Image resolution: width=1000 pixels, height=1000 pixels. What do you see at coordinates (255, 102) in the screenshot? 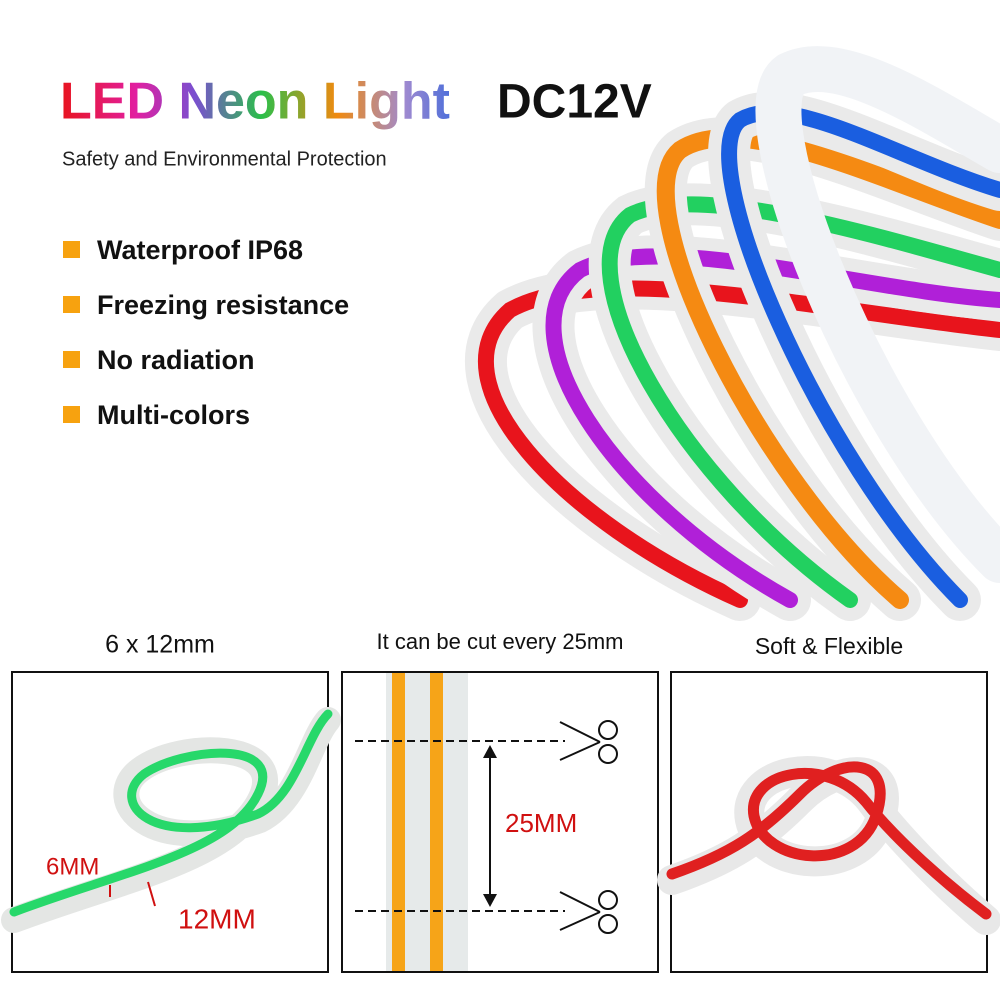
I see `title: LED Neon Light` at bounding box center [255, 102].